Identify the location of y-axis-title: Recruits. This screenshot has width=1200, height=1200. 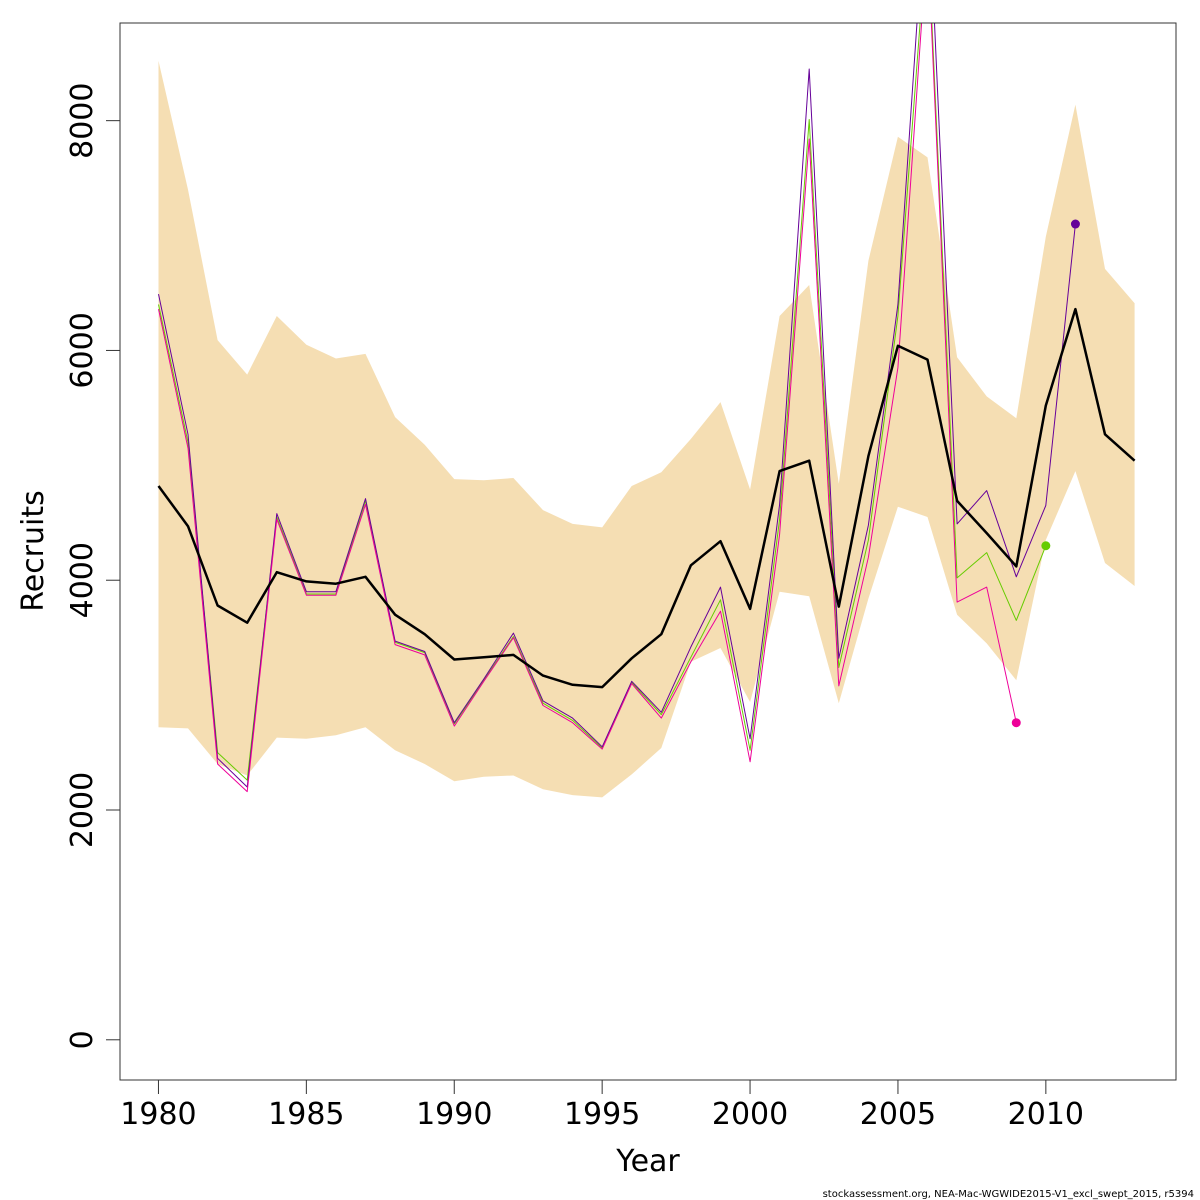
(33, 551).